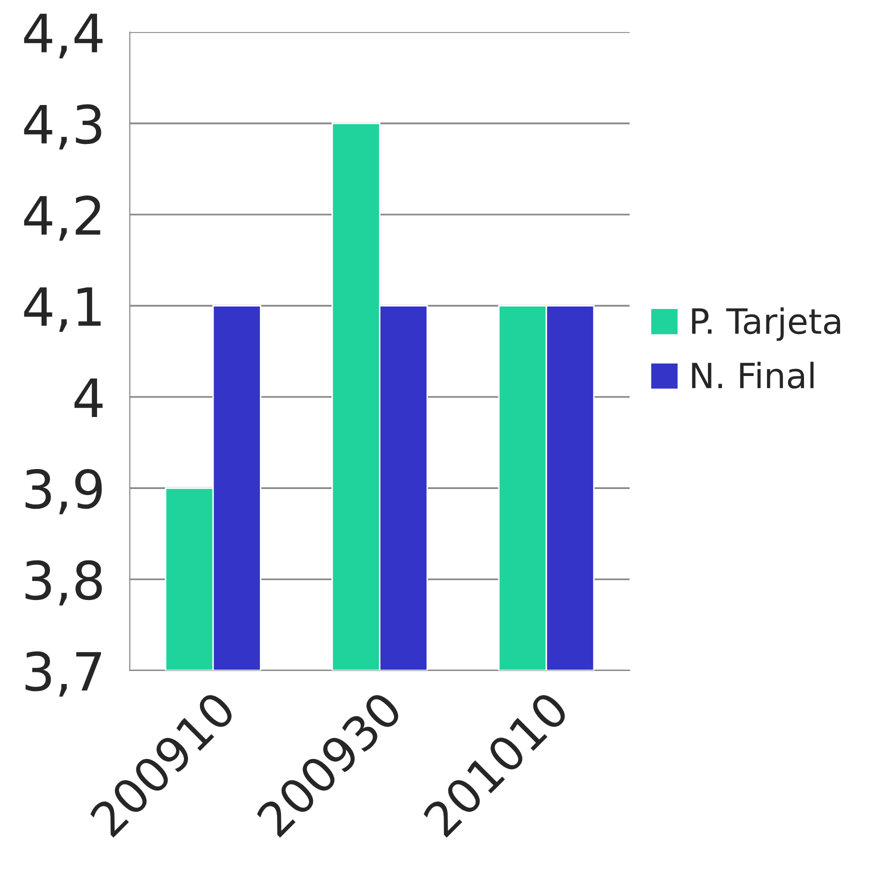 The image size is (877, 894). Describe the element at coordinates (766, 324) in the screenshot. I see `legend-label: P. Tarjeta` at that location.